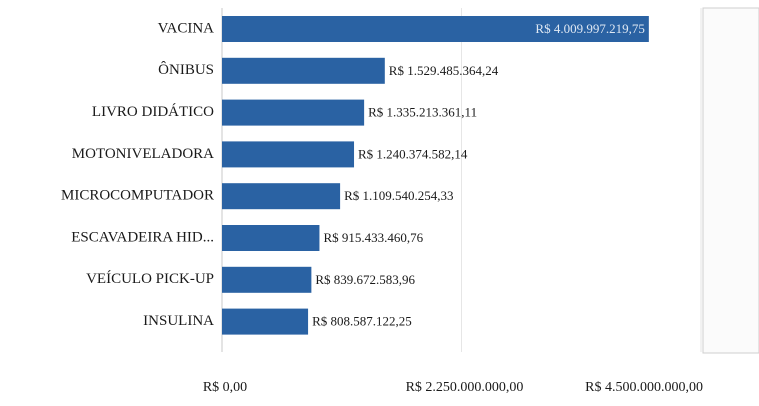 The width and height of the screenshot is (759, 406). Describe the element at coordinates (150, 278) in the screenshot. I see `category-label: VEÍCULO PICK-UP` at that location.